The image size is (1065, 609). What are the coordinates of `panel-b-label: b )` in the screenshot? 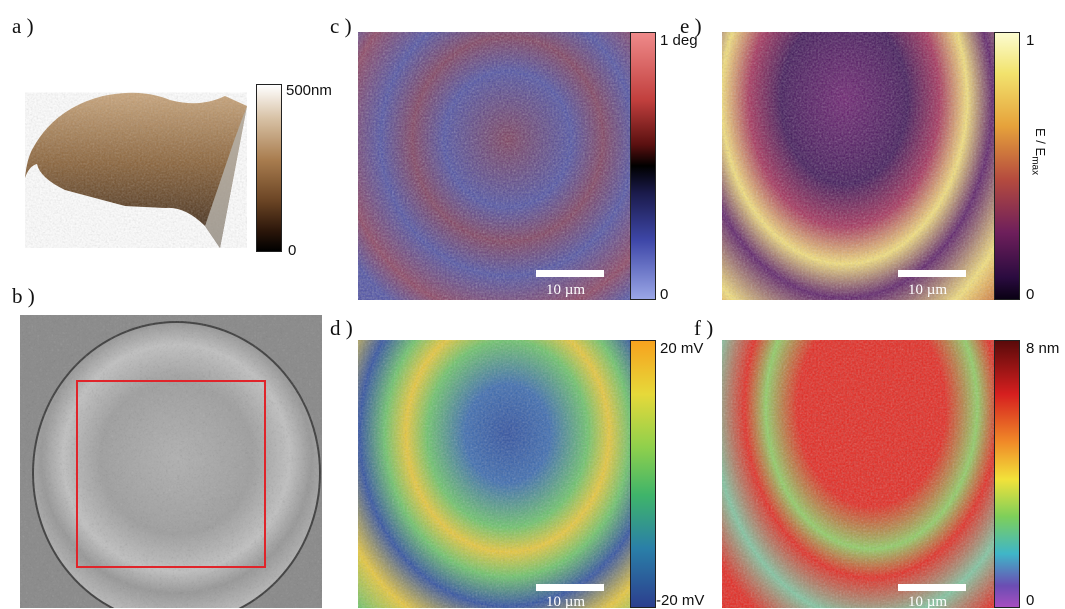 It's located at (23, 296).